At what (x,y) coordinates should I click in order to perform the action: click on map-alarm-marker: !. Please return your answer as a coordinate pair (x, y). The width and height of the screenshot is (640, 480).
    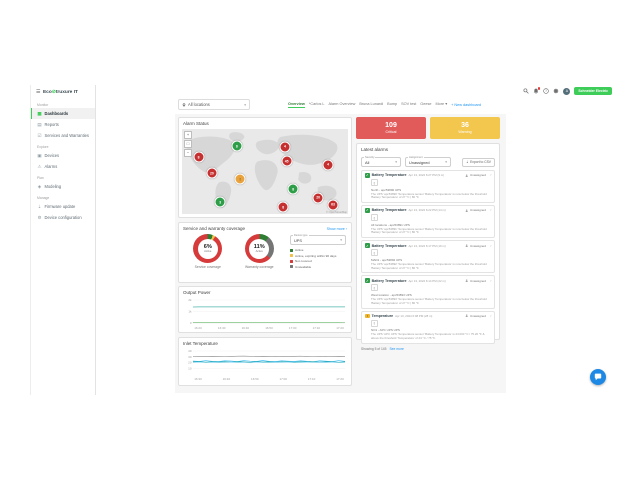
    Looking at the image, I should click on (240, 179).